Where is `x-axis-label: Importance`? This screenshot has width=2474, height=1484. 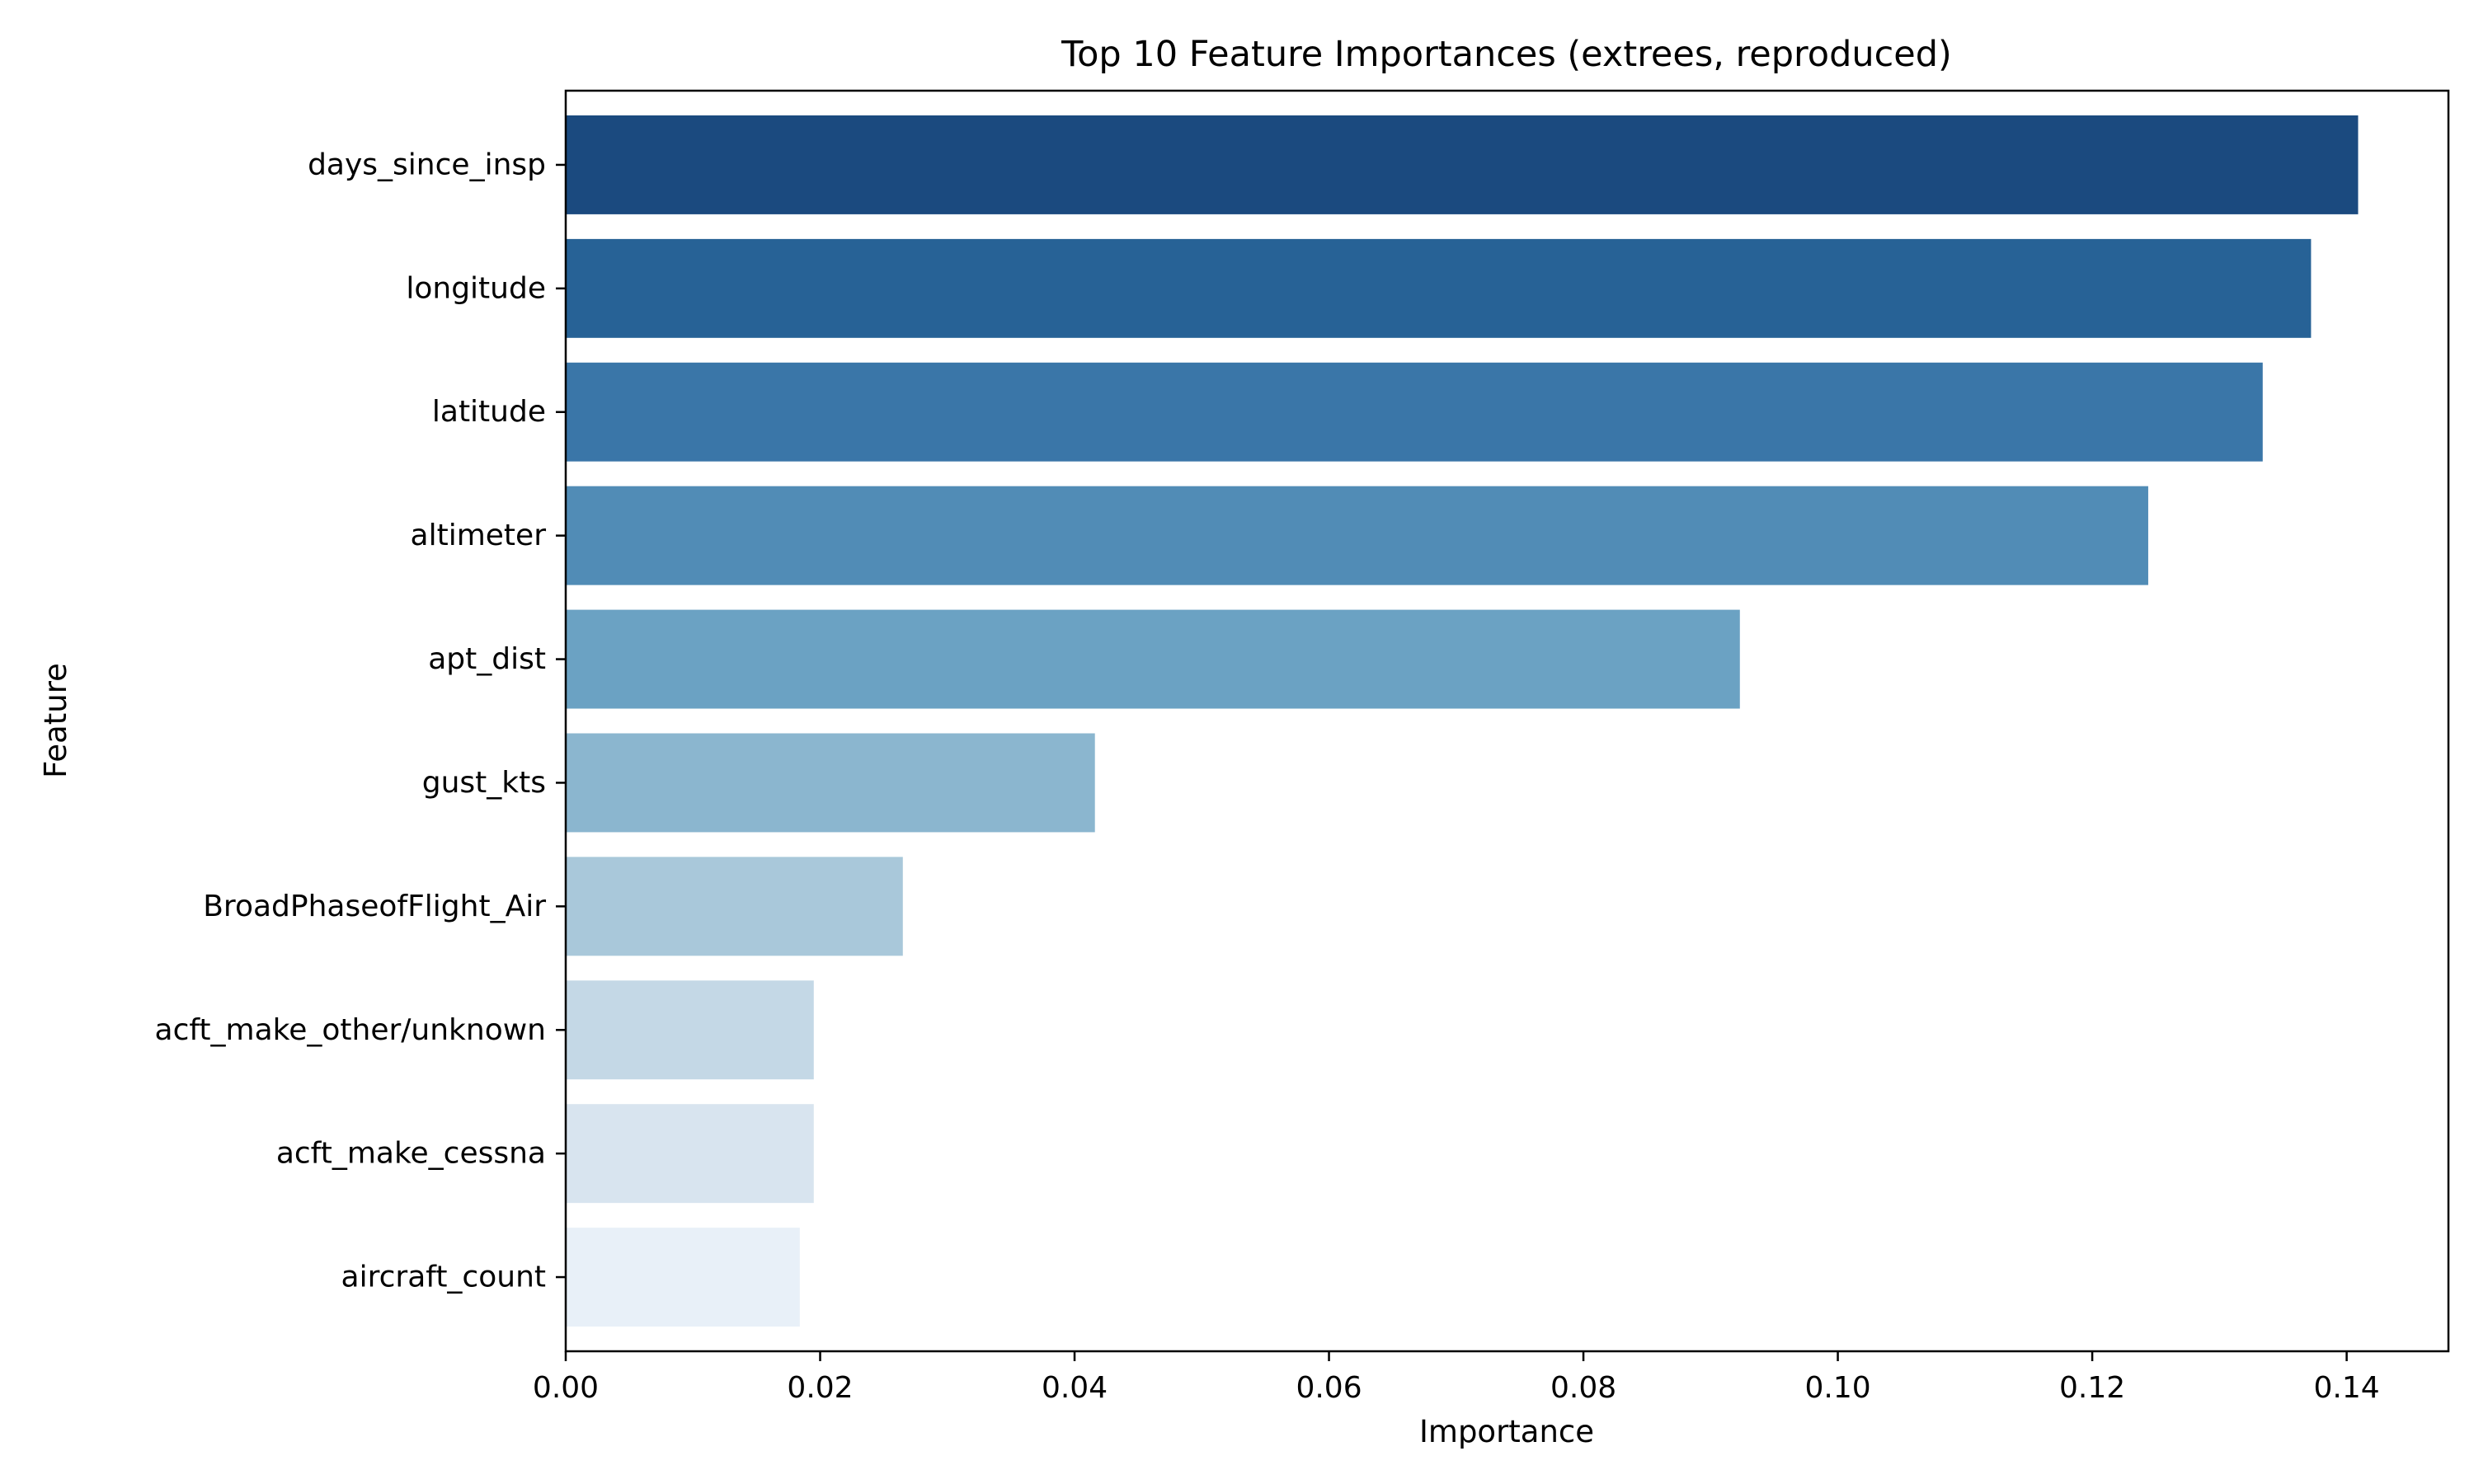 x-axis-label: Importance is located at coordinates (1506, 1431).